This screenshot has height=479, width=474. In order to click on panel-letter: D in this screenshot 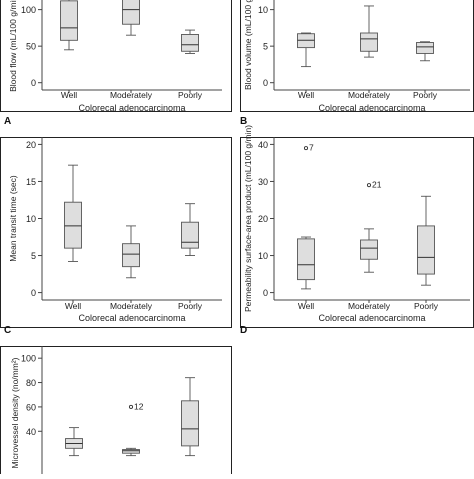, I will do `click(243, 330)`.